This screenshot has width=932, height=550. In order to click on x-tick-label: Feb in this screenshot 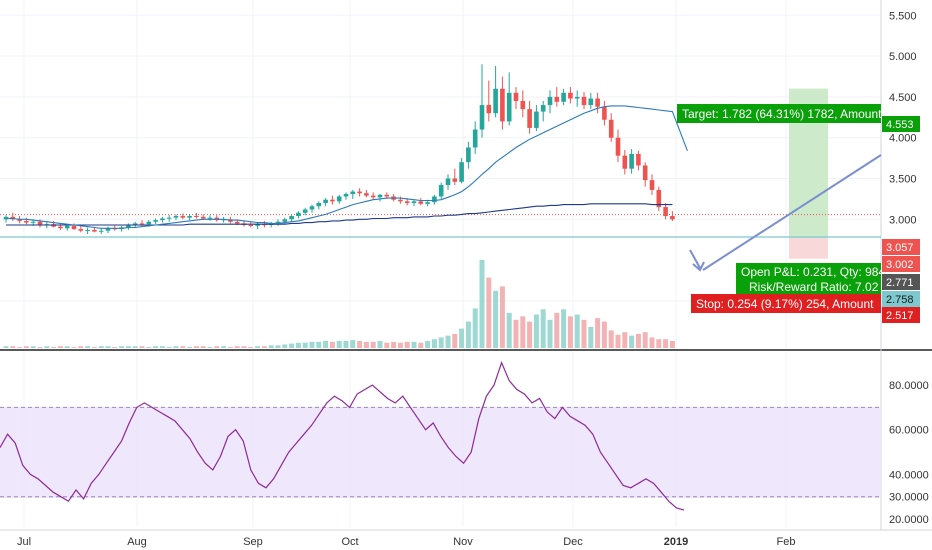, I will do `click(786, 542)`.